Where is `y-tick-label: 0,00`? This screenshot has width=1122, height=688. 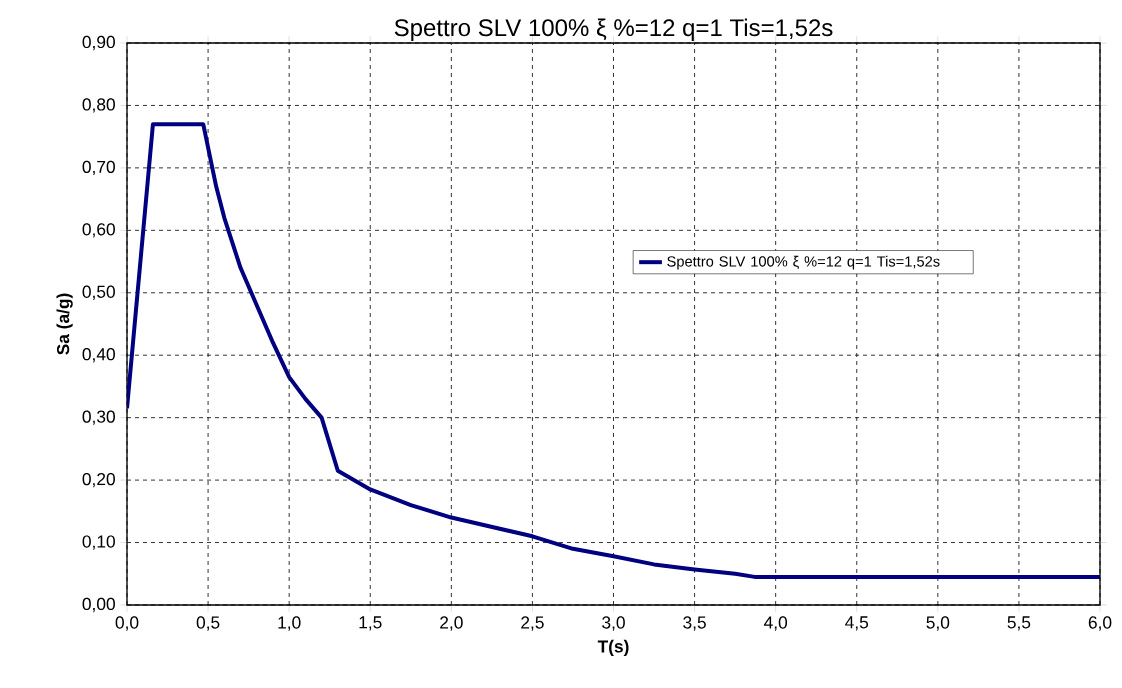 y-tick-label: 0,00 is located at coordinates (98, 605).